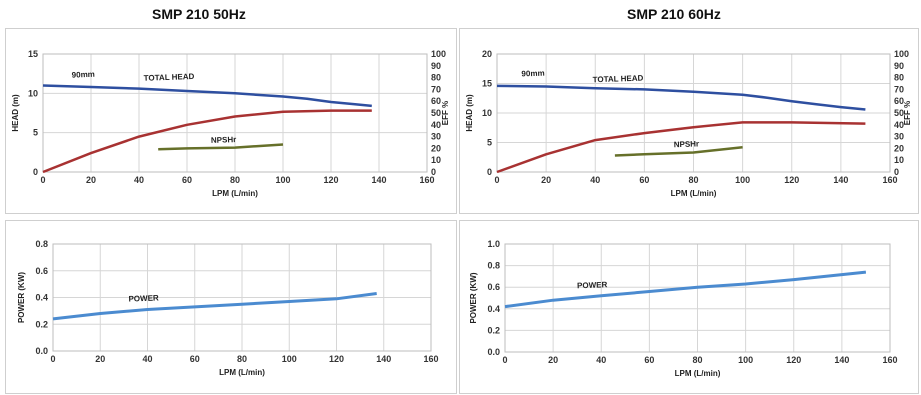 This screenshot has width=921, height=395. What do you see at coordinates (493, 352) in the screenshot?
I see `y-tick-label: 0.0` at bounding box center [493, 352].